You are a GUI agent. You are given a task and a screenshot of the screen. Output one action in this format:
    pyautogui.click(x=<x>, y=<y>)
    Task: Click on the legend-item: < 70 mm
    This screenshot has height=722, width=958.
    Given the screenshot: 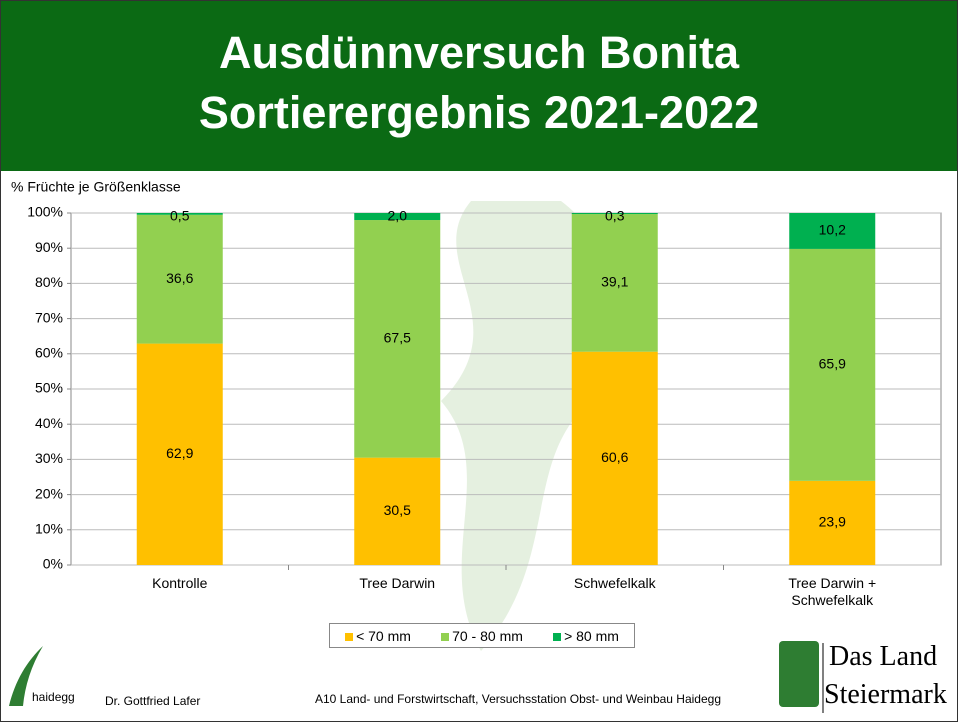 What is the action you would take?
    pyautogui.click(x=378, y=636)
    